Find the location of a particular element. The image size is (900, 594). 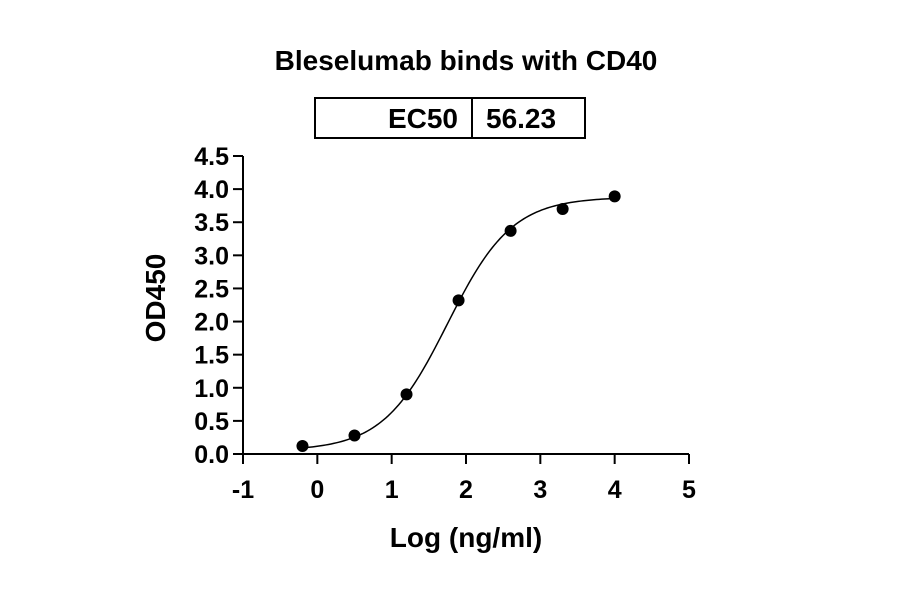

results-table: EC50 56.23 is located at coordinates (450, 118).